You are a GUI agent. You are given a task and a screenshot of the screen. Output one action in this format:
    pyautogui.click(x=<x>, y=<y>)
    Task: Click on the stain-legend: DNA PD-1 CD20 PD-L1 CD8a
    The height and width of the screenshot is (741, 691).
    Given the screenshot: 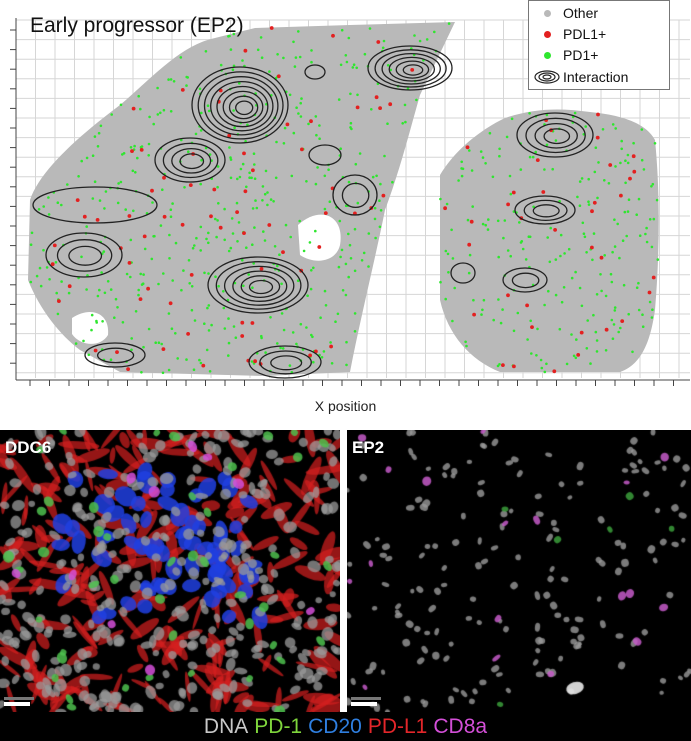 What is the action you would take?
    pyautogui.click(x=345, y=726)
    